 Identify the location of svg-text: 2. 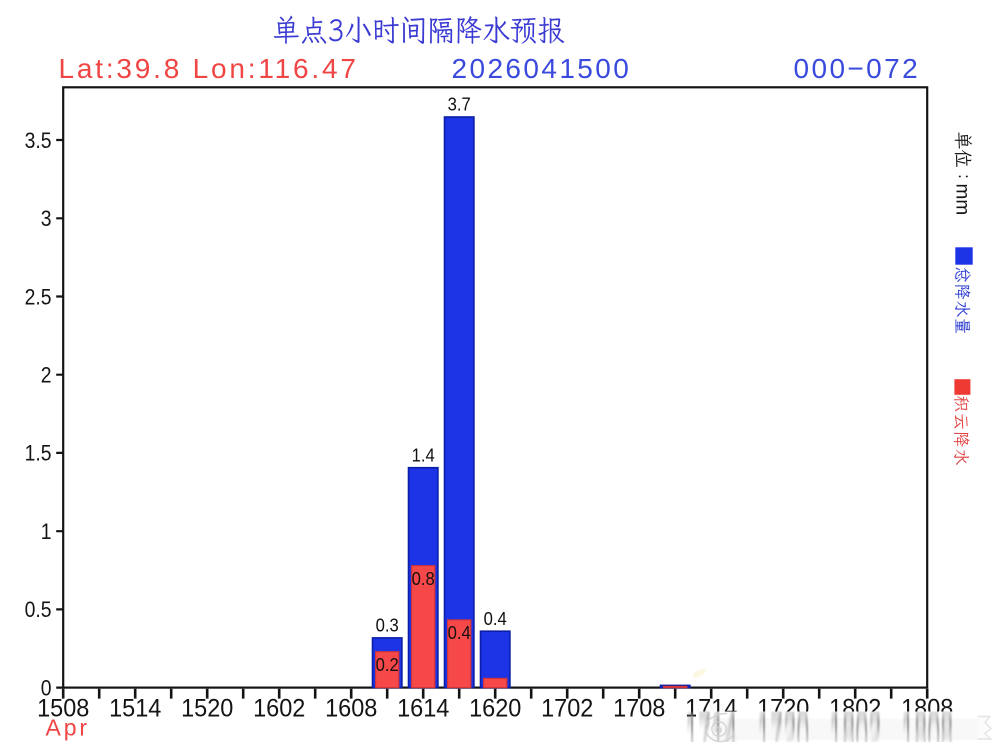
(46, 375).